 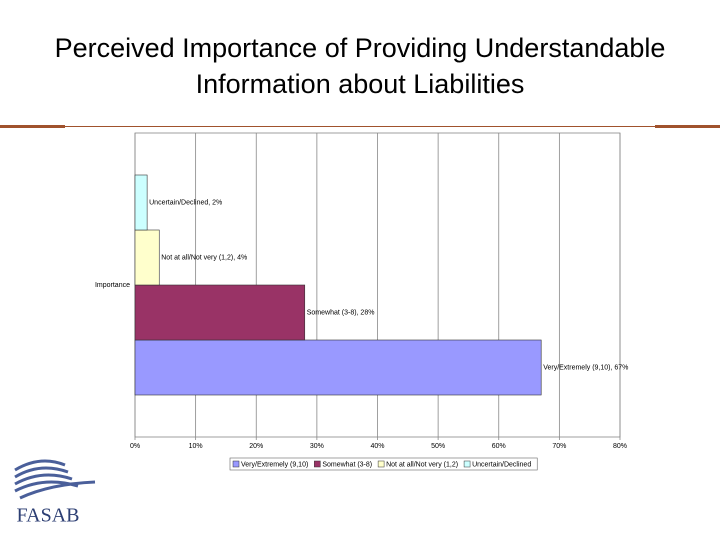 I want to click on data-label: Somewhat (3-8), 28%, so click(x=341, y=312).